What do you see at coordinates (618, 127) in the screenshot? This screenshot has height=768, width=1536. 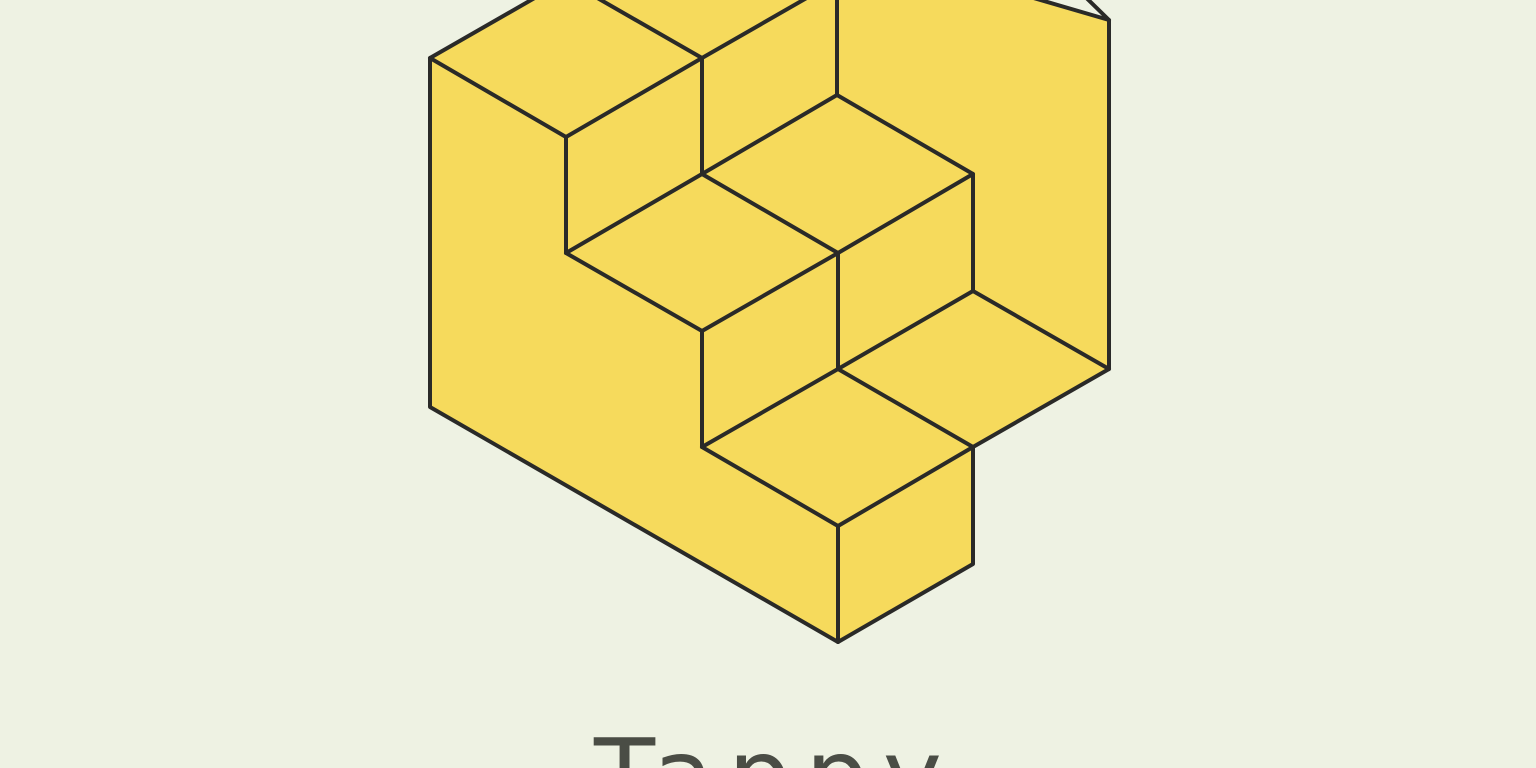 I see `logo-edges-top-left` at bounding box center [618, 127].